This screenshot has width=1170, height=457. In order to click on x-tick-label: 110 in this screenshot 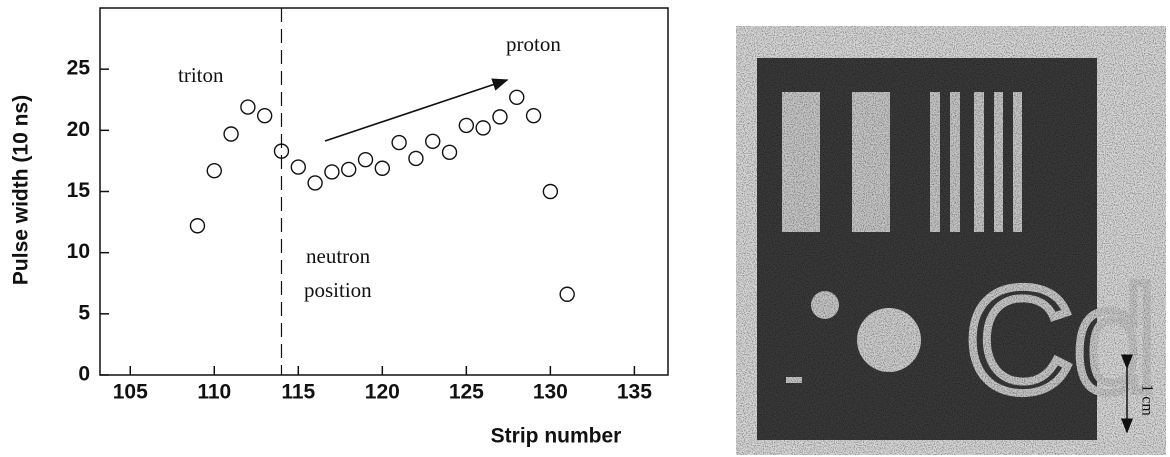, I will do `click(214, 392)`.